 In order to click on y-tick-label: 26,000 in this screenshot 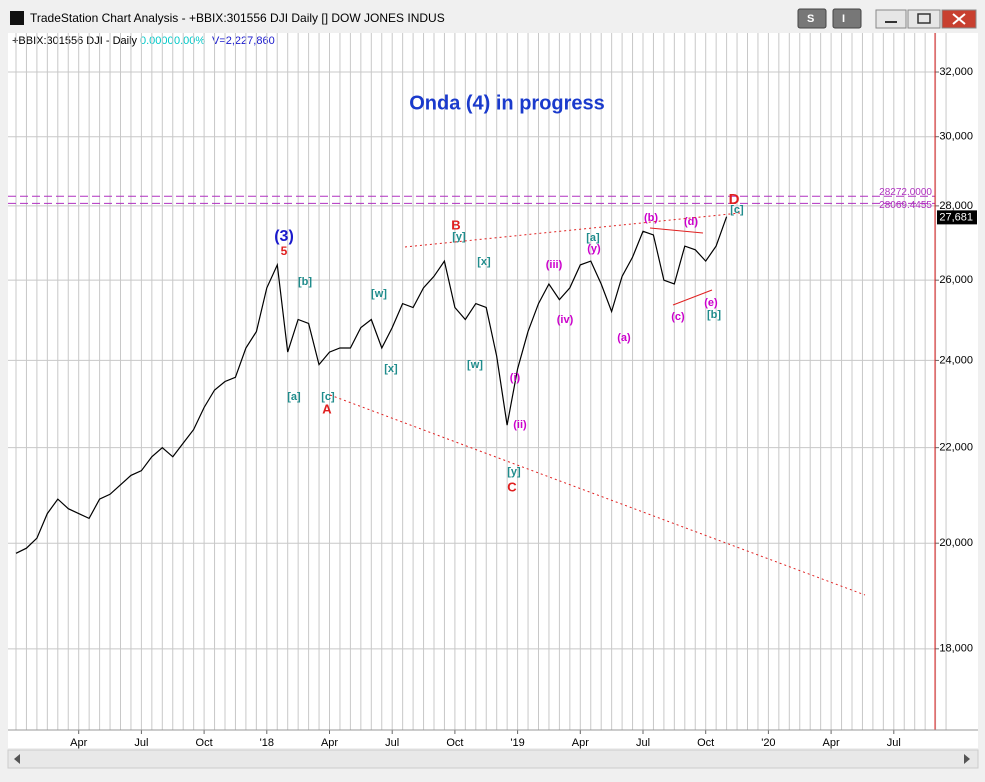, I will do `click(956, 280)`.